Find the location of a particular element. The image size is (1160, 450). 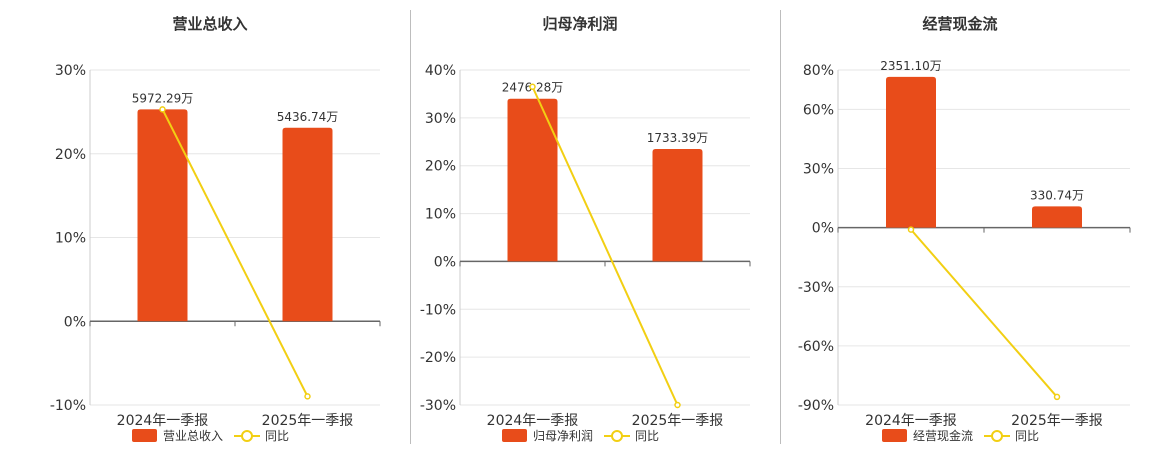

bar-value-label: 1733.39万 is located at coordinates (678, 138).